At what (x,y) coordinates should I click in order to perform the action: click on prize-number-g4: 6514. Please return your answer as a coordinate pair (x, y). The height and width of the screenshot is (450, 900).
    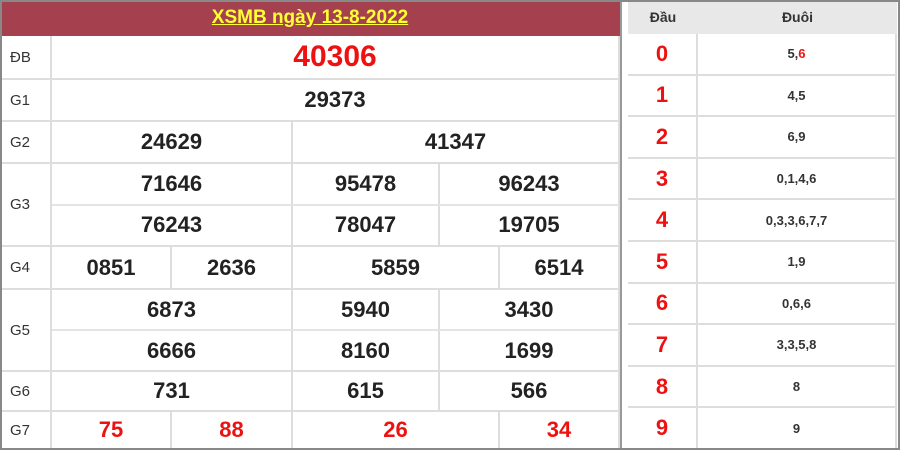
    Looking at the image, I should click on (560, 268).